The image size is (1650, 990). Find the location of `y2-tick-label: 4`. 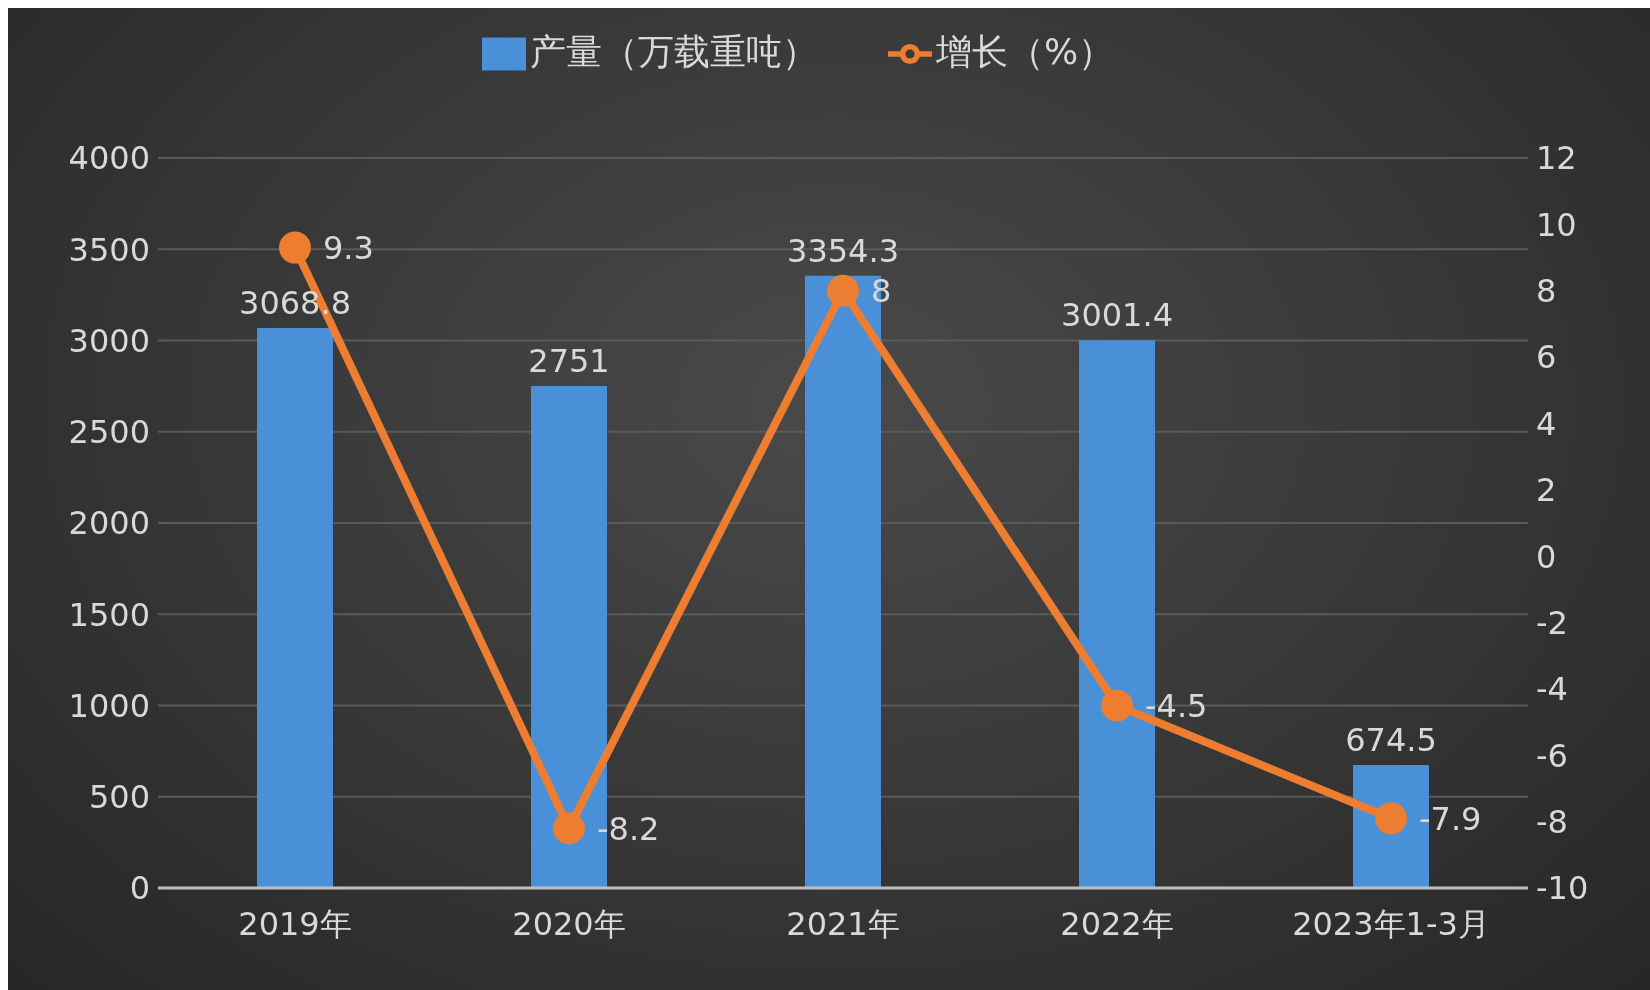

y2-tick-label: 4 is located at coordinates (1546, 423).